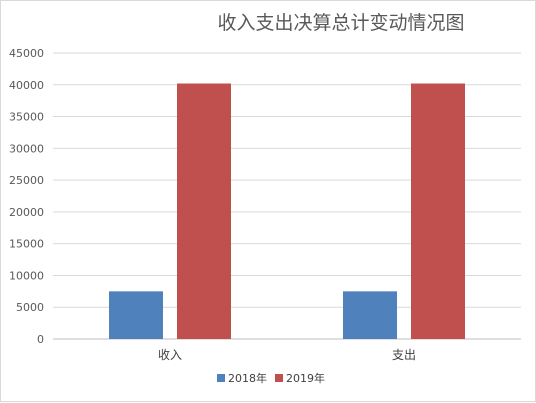 This screenshot has height=403, width=536. What do you see at coordinates (404, 355) in the screenshot?
I see `x-category-label: 支出` at bounding box center [404, 355].